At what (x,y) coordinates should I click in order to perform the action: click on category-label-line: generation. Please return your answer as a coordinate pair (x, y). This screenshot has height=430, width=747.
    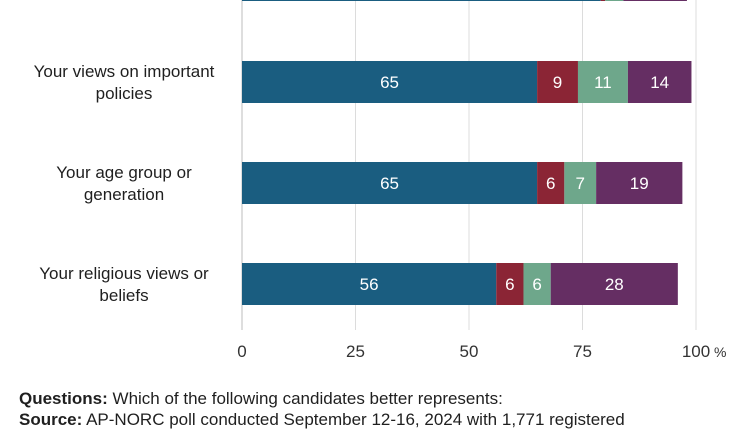
    Looking at the image, I should click on (124, 194).